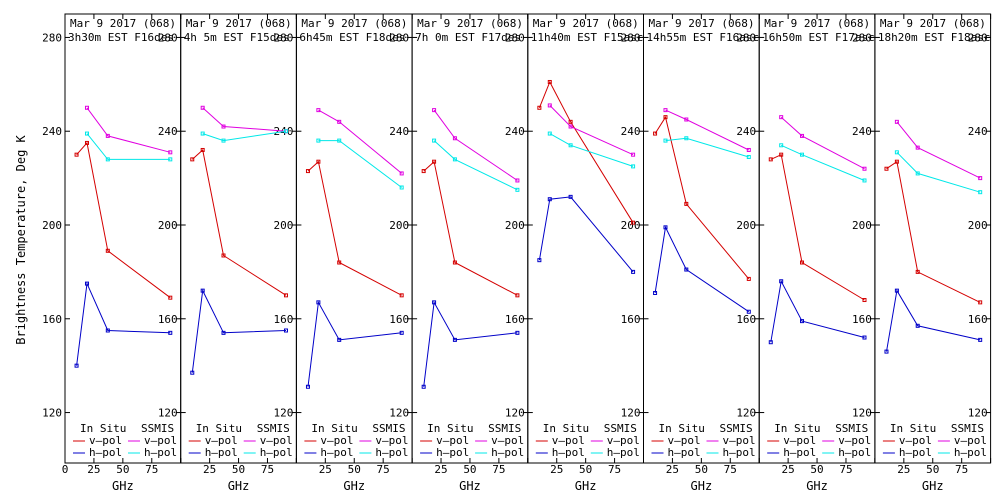  Describe the element at coordinates (746, 319) in the screenshot. I see `y-tick-label: 160` at that location.